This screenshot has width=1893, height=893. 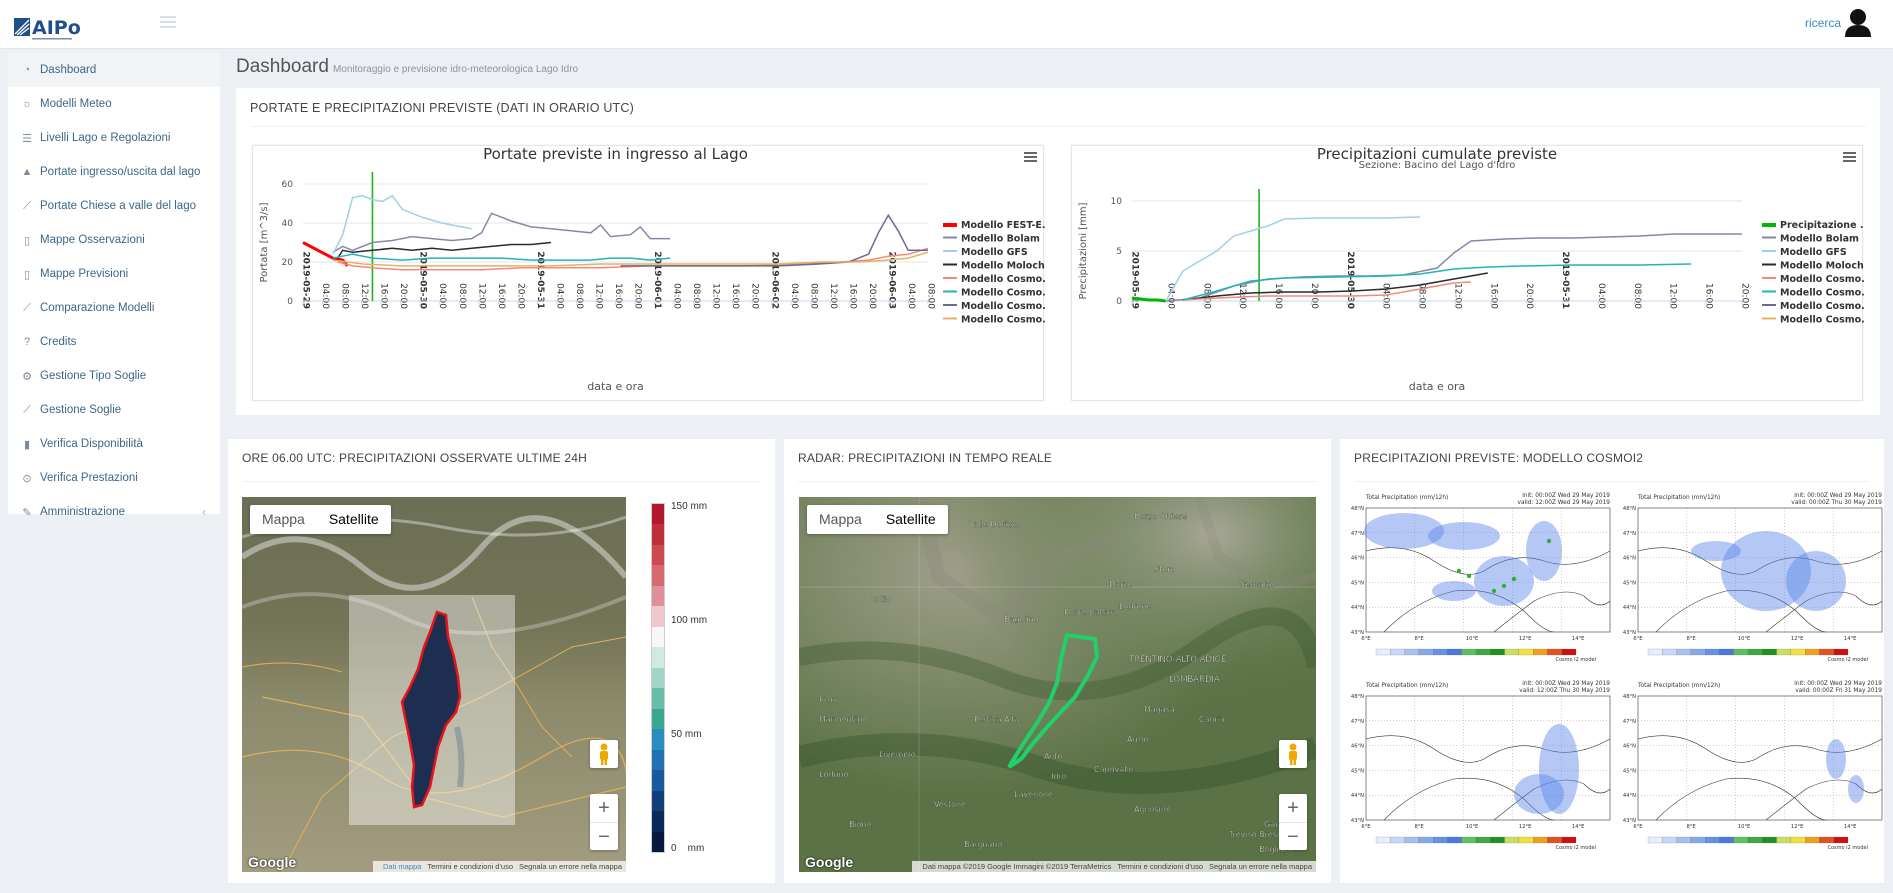 I want to click on lat-label: 47°N, so click(x=1629, y=722).